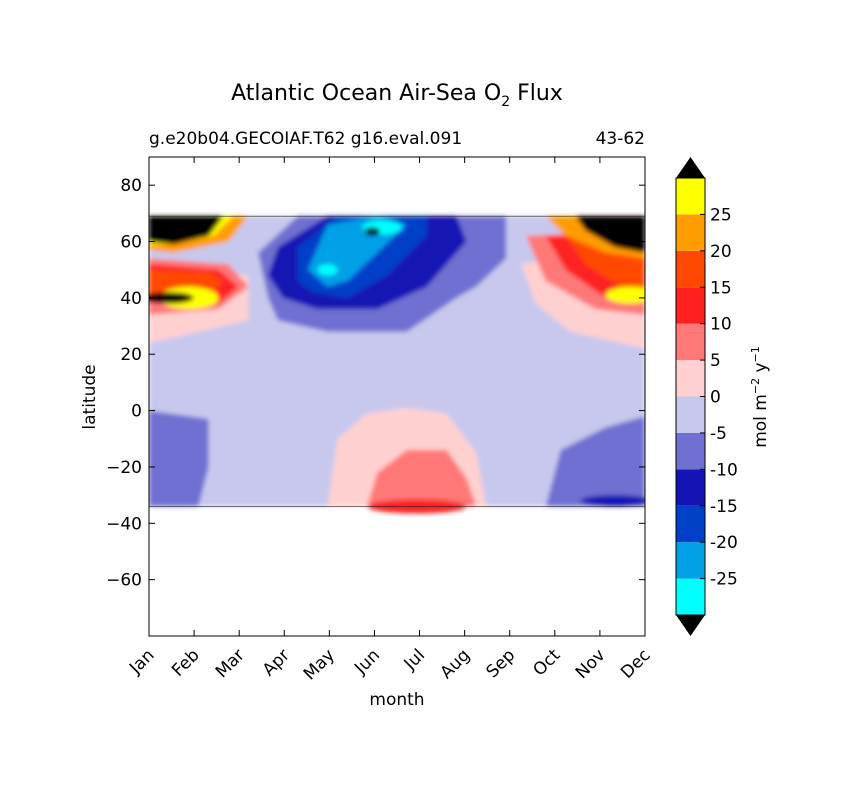 The width and height of the screenshot is (853, 788). What do you see at coordinates (230, 663) in the screenshot?
I see `x-tick-label: Mar` at bounding box center [230, 663].